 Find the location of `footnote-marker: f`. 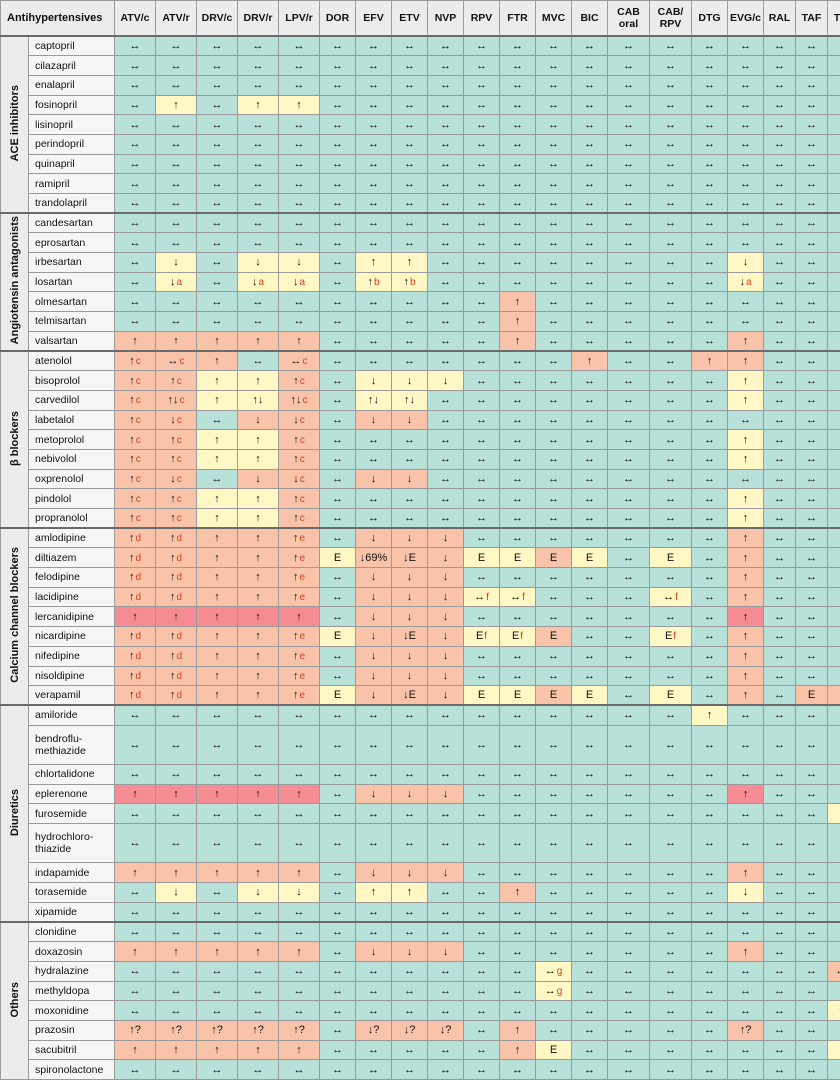

footnote-marker: f is located at coordinates (674, 636).